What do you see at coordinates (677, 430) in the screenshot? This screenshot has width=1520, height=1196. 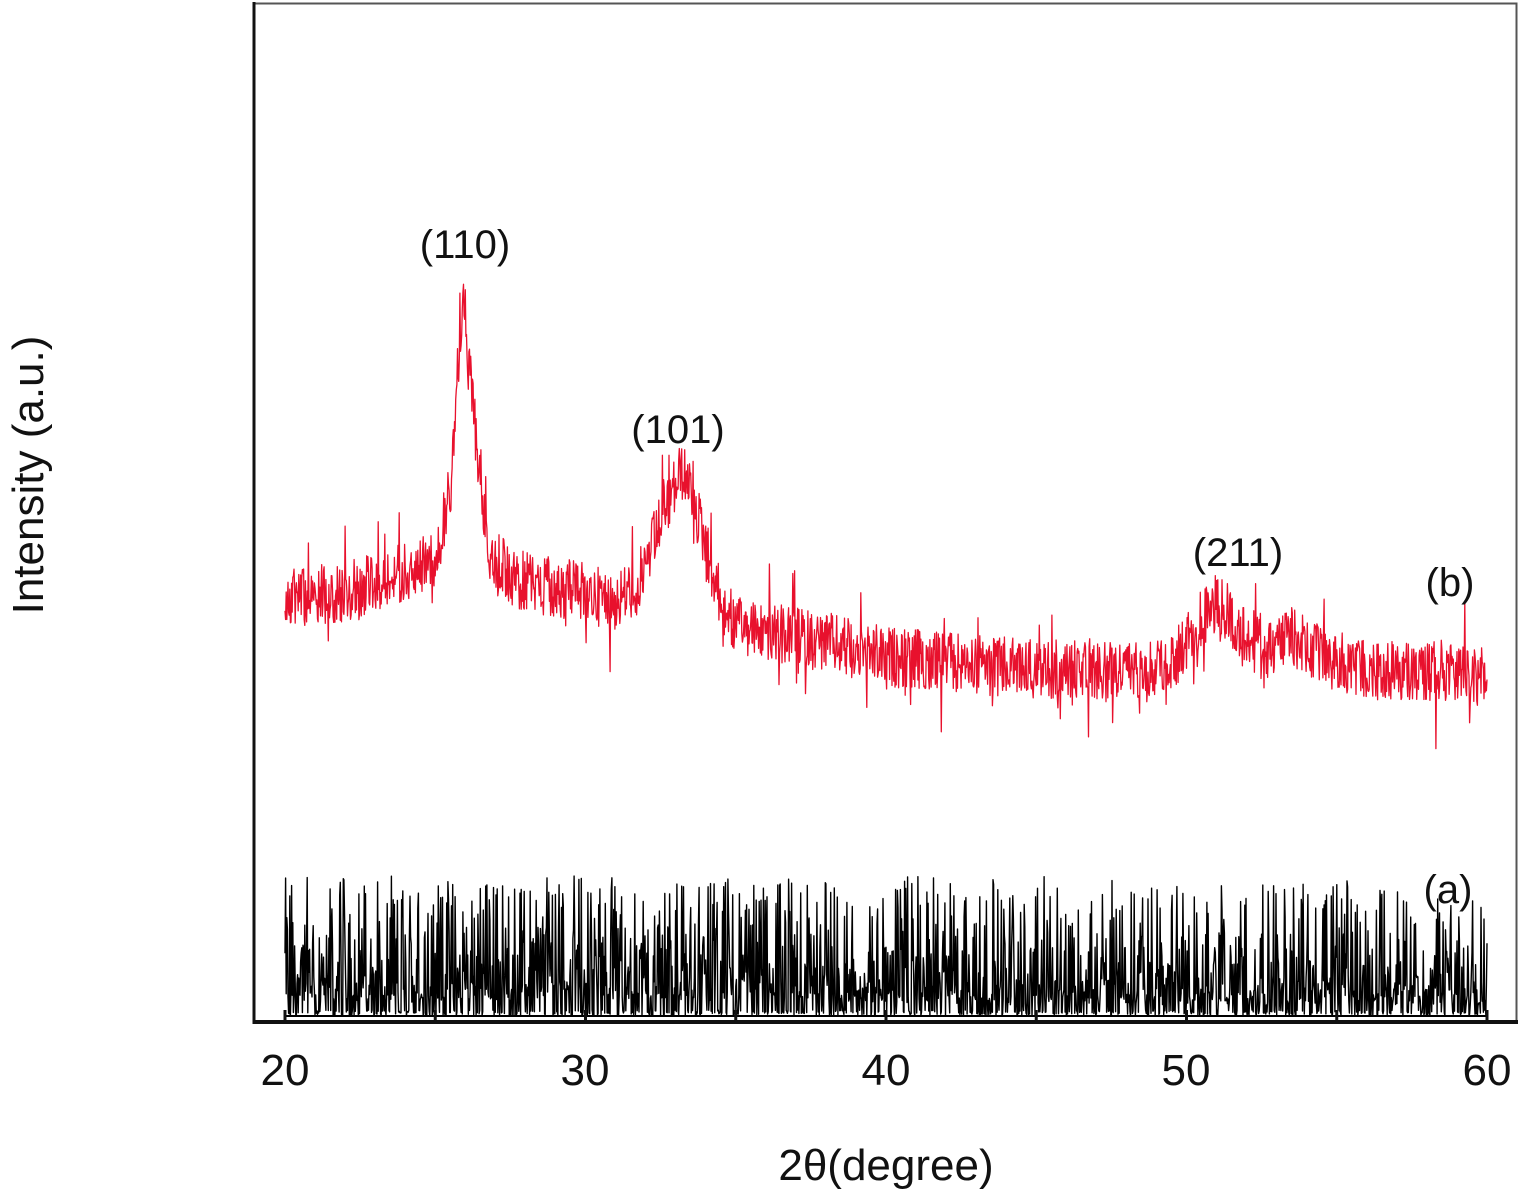 I see `peak-label-101: (101)` at bounding box center [677, 430].